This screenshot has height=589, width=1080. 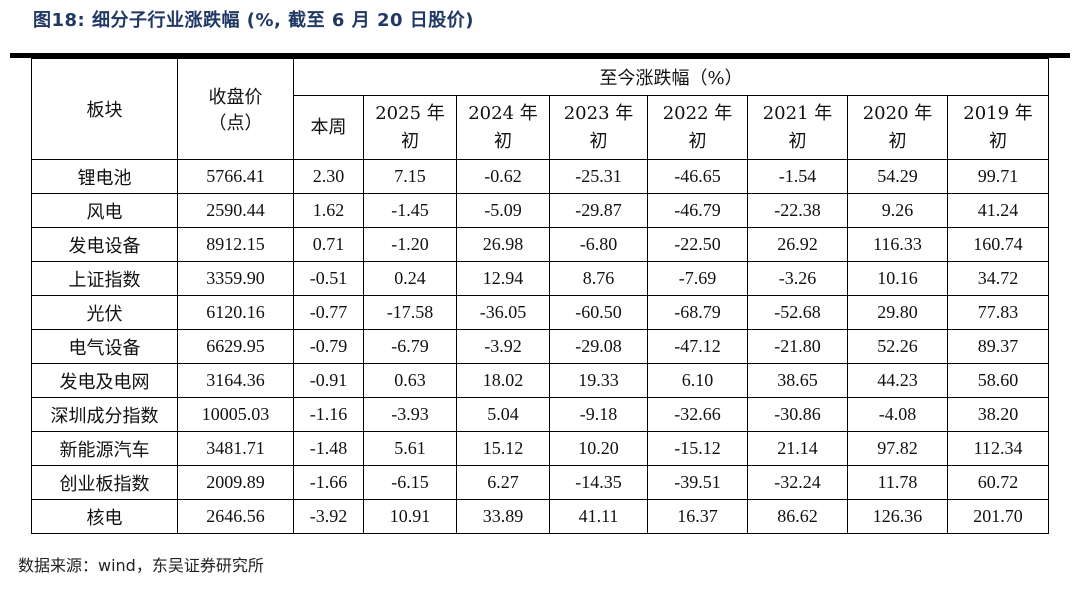 What do you see at coordinates (797, 448) in the screenshot?
I see `cell-y2021: 21.14` at bounding box center [797, 448].